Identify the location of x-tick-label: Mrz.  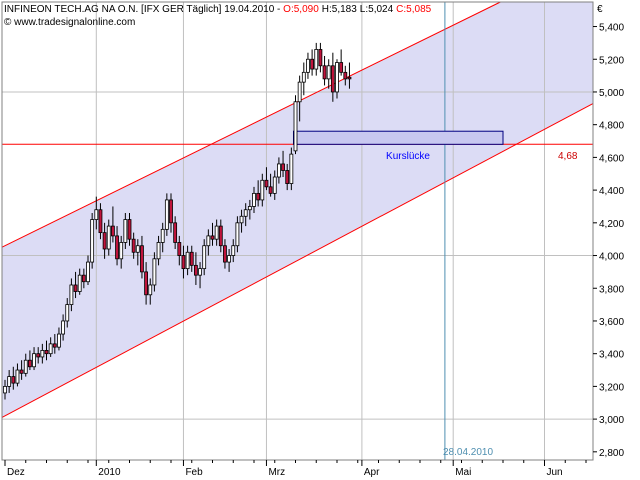
(276, 472).